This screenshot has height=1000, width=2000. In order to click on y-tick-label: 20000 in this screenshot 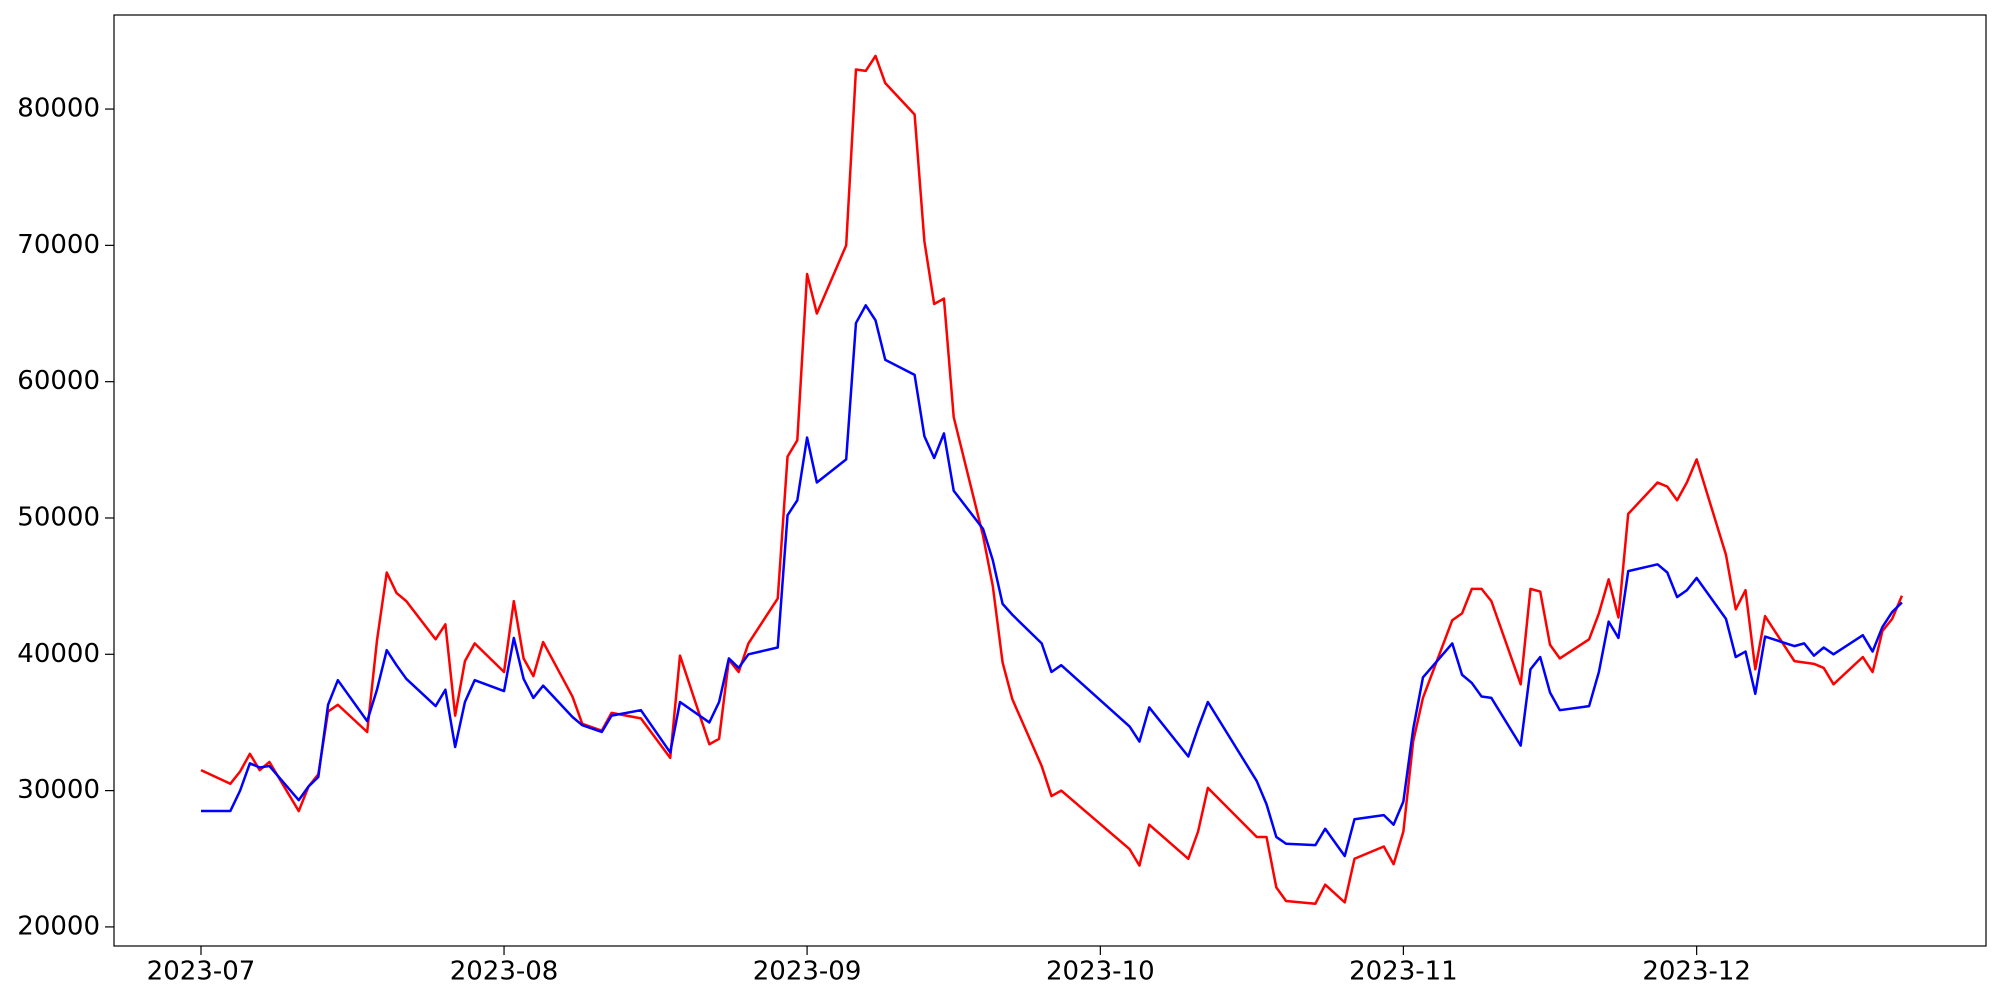, I will do `click(58, 926)`.